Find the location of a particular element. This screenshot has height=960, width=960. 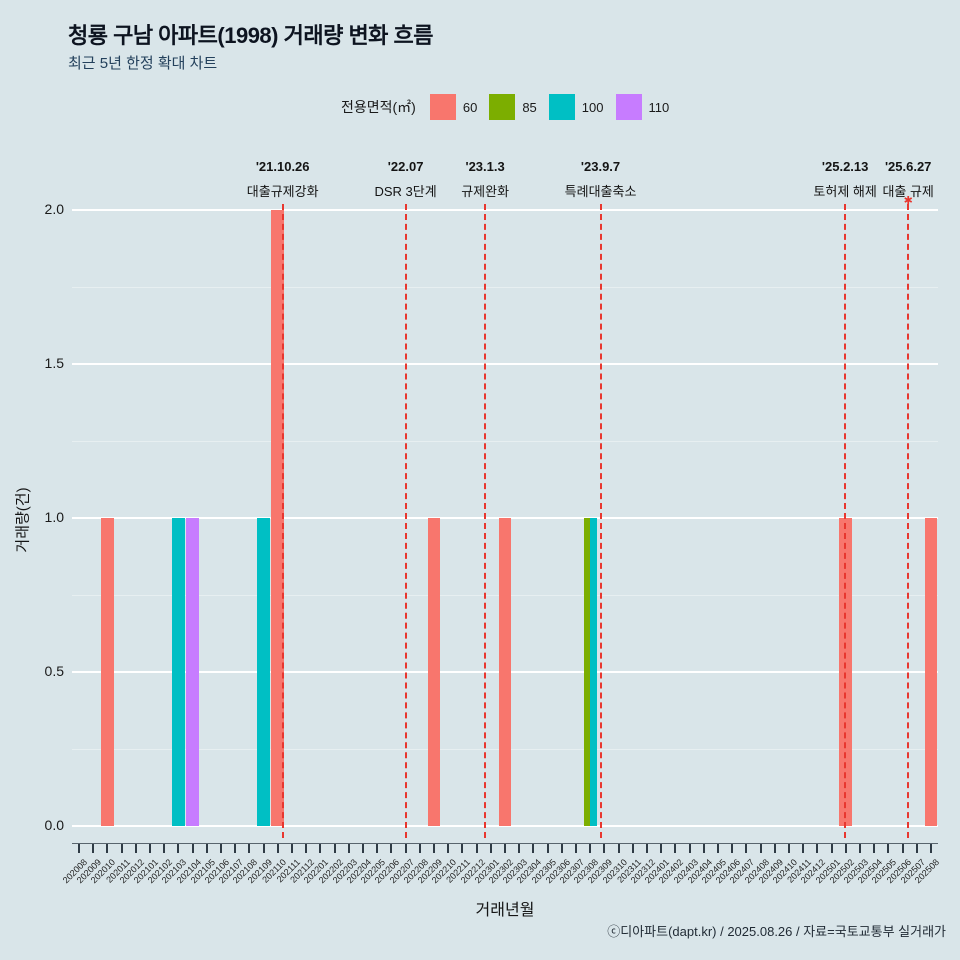

event-star-icon: ✱ is located at coordinates (908, 201).